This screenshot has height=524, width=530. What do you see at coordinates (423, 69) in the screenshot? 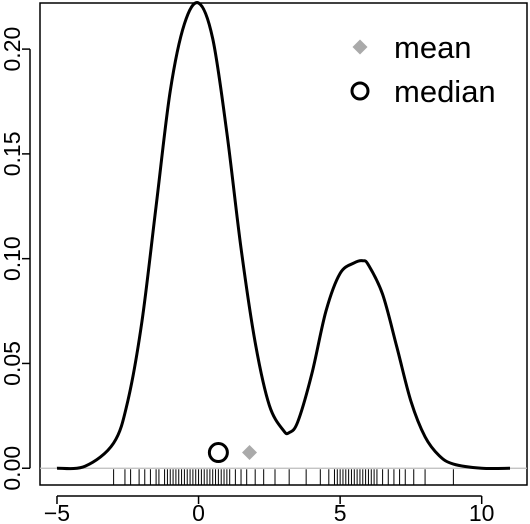
I see `legend: mean median` at bounding box center [423, 69].